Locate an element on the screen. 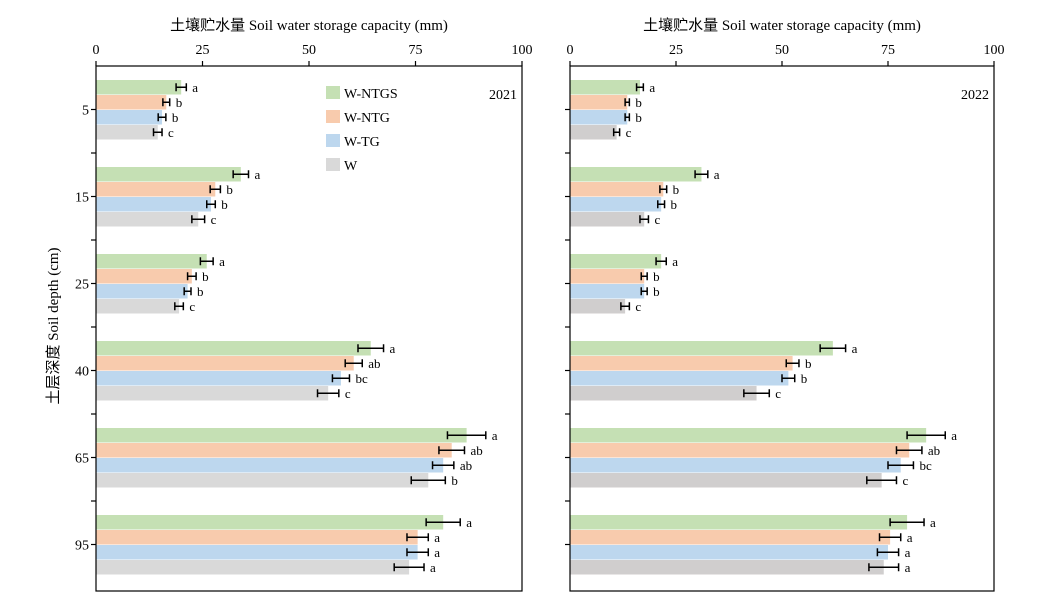  bar-w-ntgs-15cm is located at coordinates (636, 174).